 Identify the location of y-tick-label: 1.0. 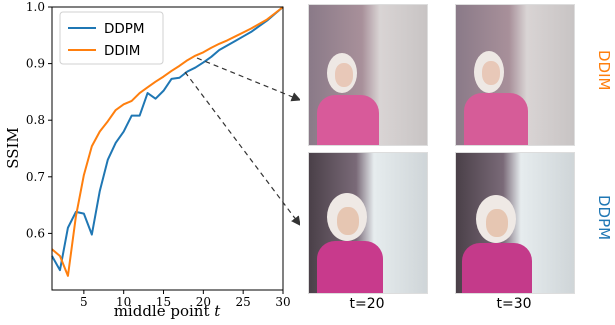
(35, 7).